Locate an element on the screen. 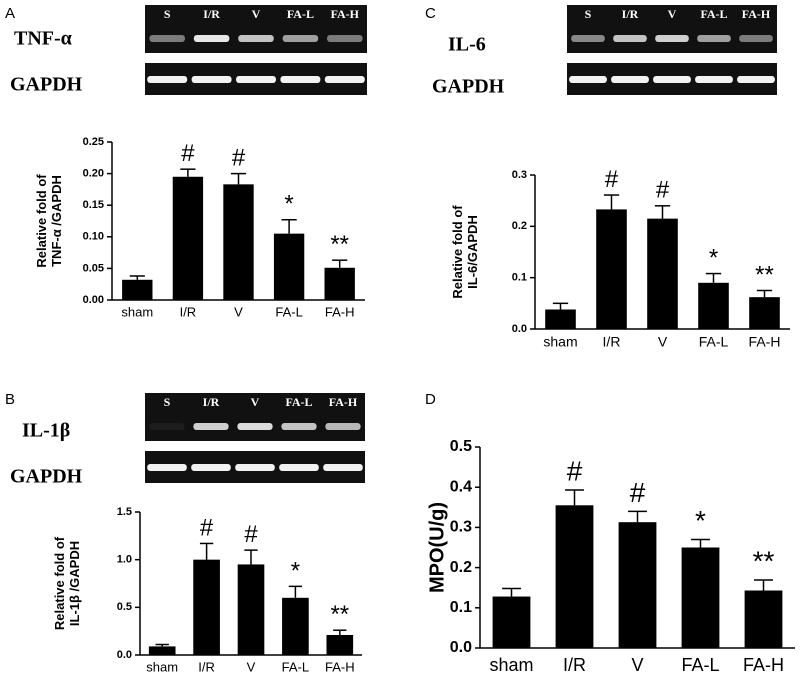 This screenshot has height=686, width=800. panel-letter: A is located at coordinates (10, 13).